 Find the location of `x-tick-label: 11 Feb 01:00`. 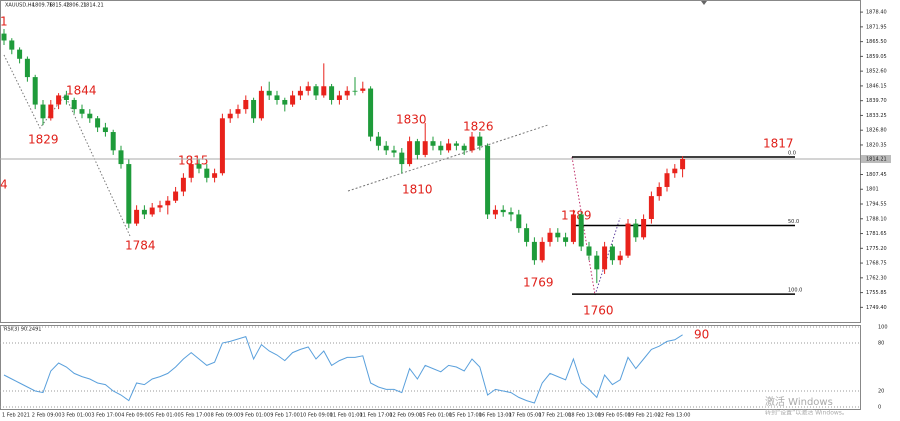

x-tick-label: 11 Feb 01:00 is located at coordinates (346, 416).